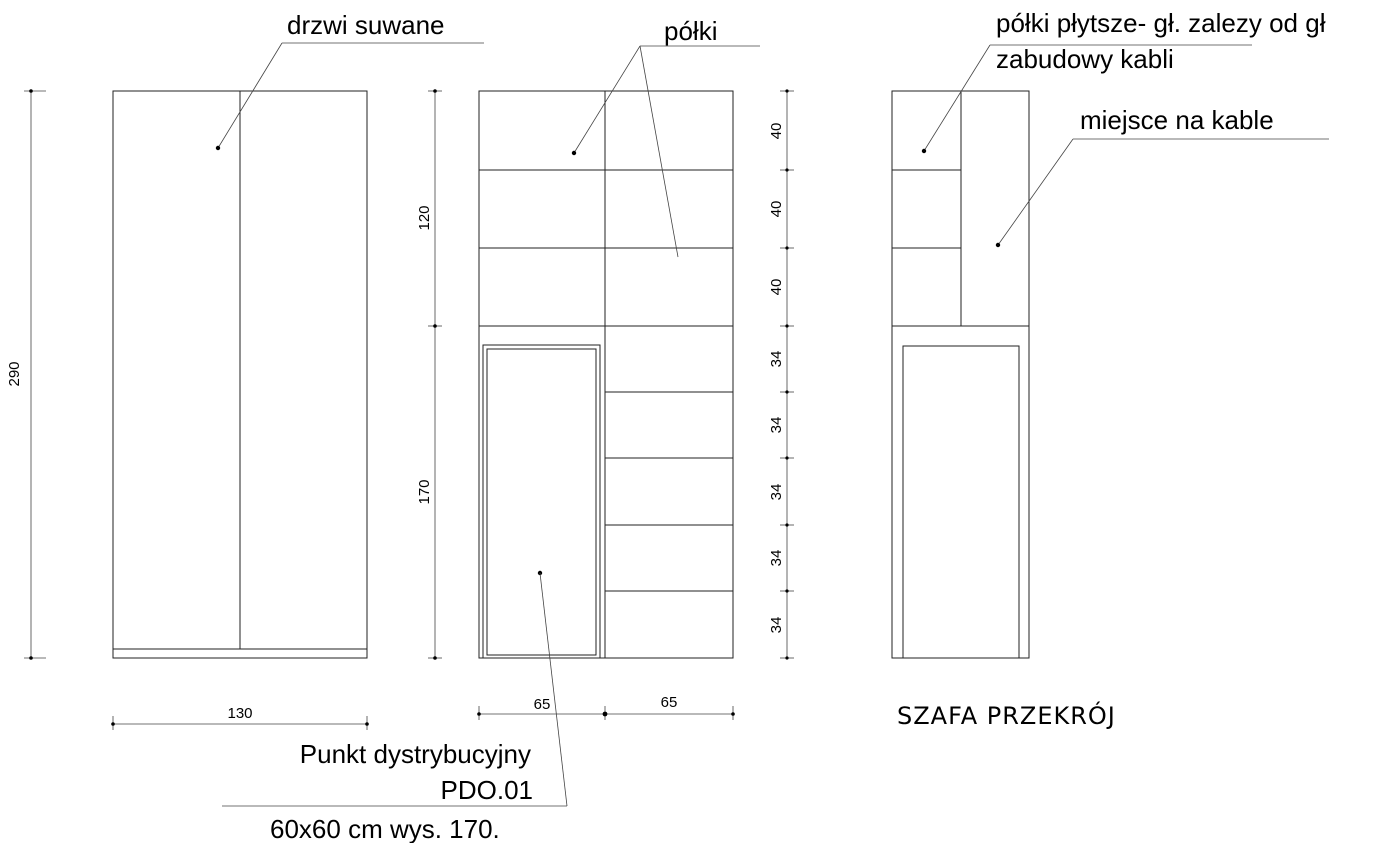  Describe the element at coordinates (606, 707) in the screenshot. I see `dim-interior-widths: 65 65` at that location.